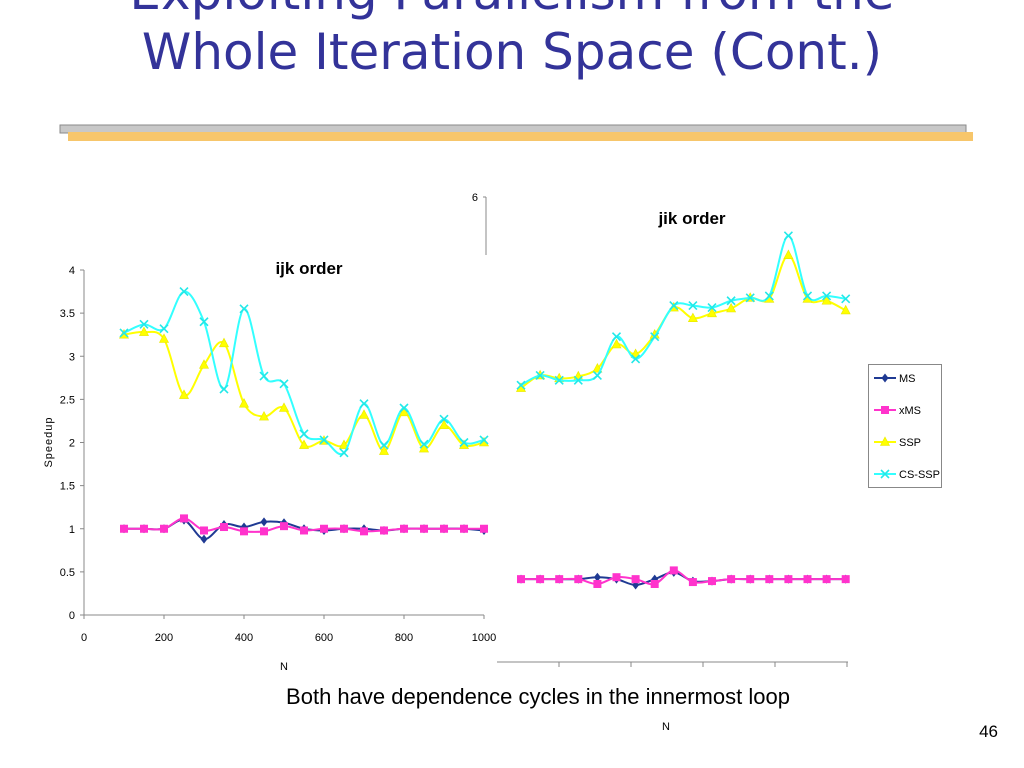  I want to click on chart1-y-tick-label: 2, so click(72, 444).